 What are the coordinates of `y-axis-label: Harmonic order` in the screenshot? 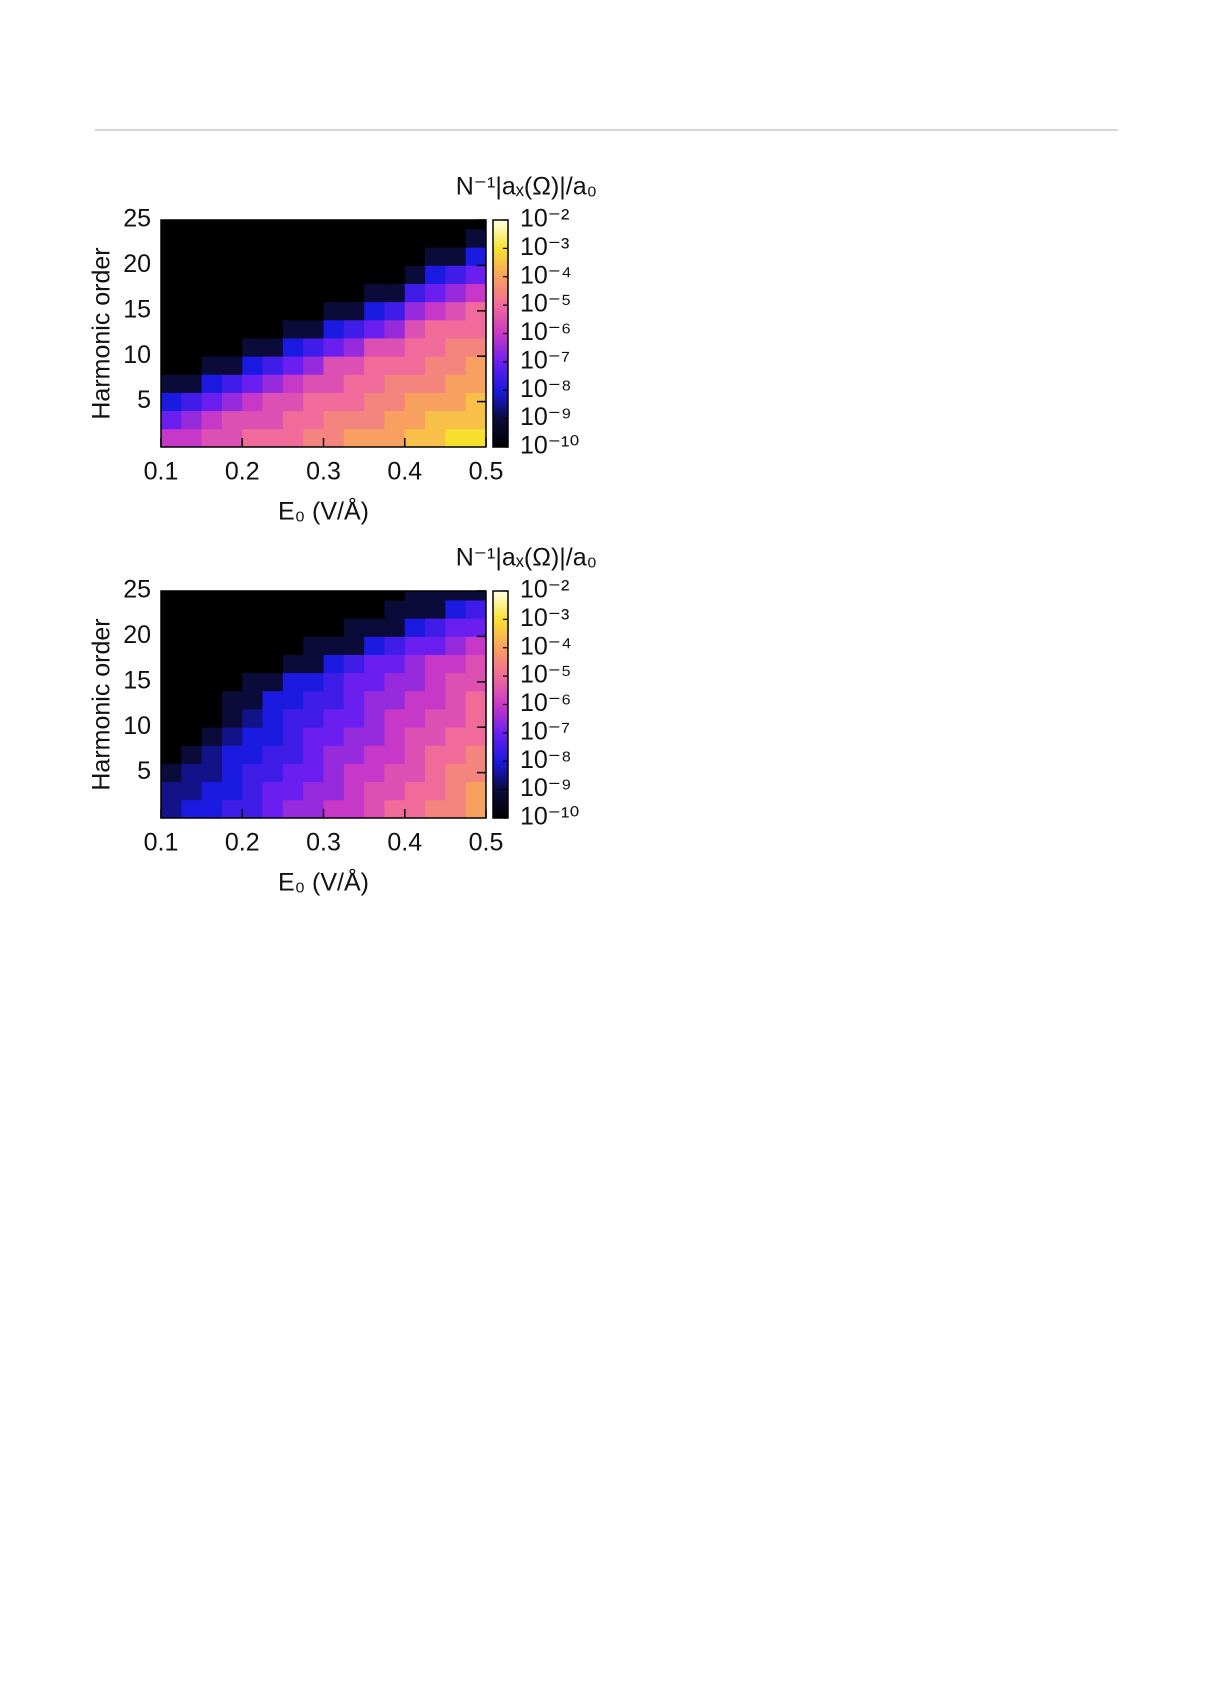 It's located at (102, 704).